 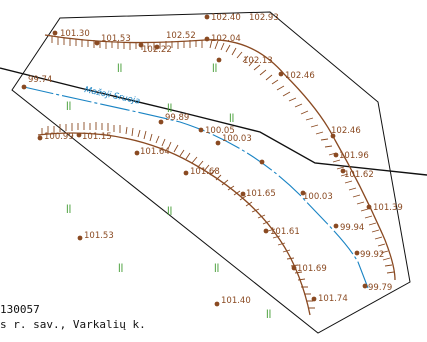 What do you see at coordinates (285, 232) in the screenshot?
I see `elevation-label: 101.61` at bounding box center [285, 232].